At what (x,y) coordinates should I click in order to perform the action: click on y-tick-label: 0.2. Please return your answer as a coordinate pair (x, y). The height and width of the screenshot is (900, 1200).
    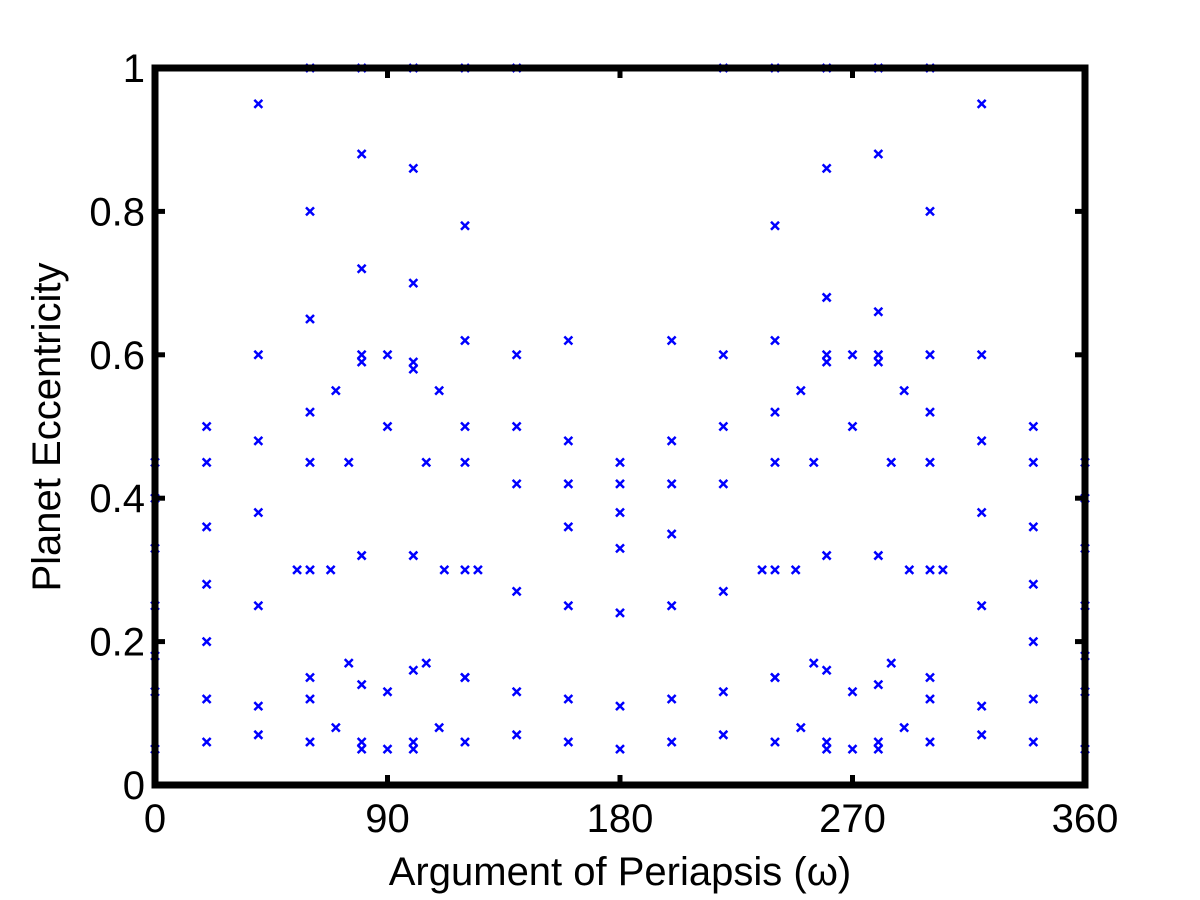
    Looking at the image, I should click on (117, 643).